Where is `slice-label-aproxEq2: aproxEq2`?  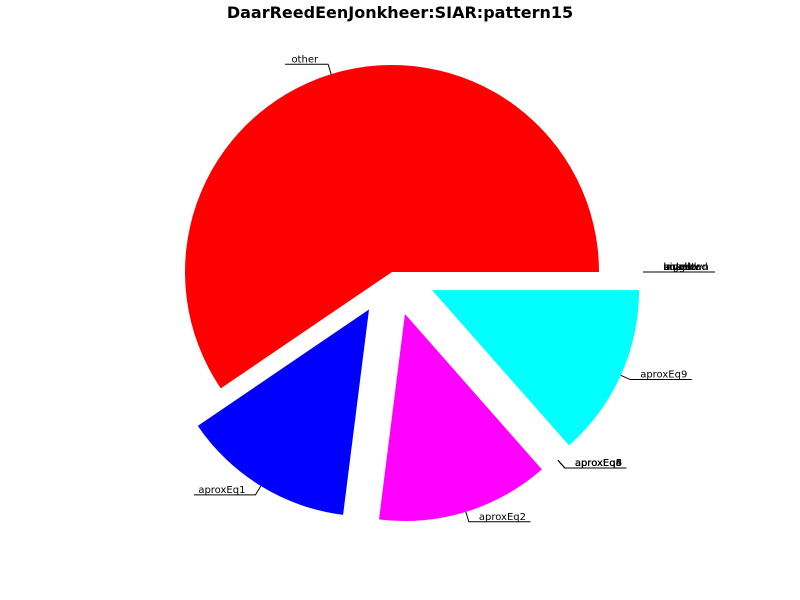 slice-label-aproxEq2: aproxEq2 is located at coordinates (502, 517).